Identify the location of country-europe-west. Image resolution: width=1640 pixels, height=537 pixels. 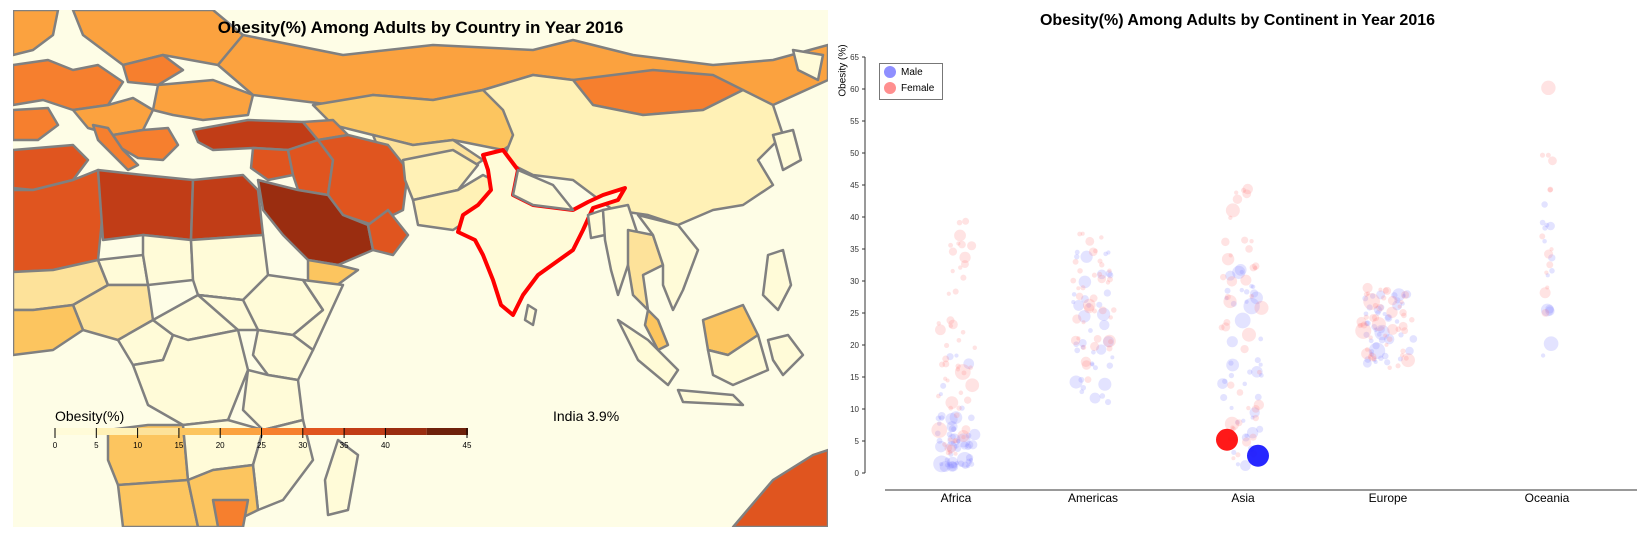
(69, 85).